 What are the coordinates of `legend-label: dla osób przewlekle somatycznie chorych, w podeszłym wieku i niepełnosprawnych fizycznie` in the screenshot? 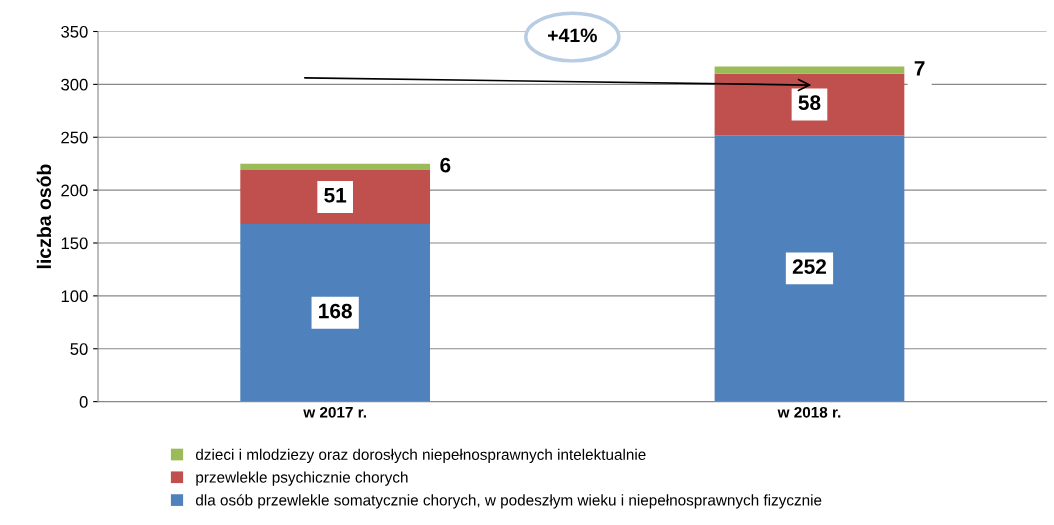 It's located at (508, 501).